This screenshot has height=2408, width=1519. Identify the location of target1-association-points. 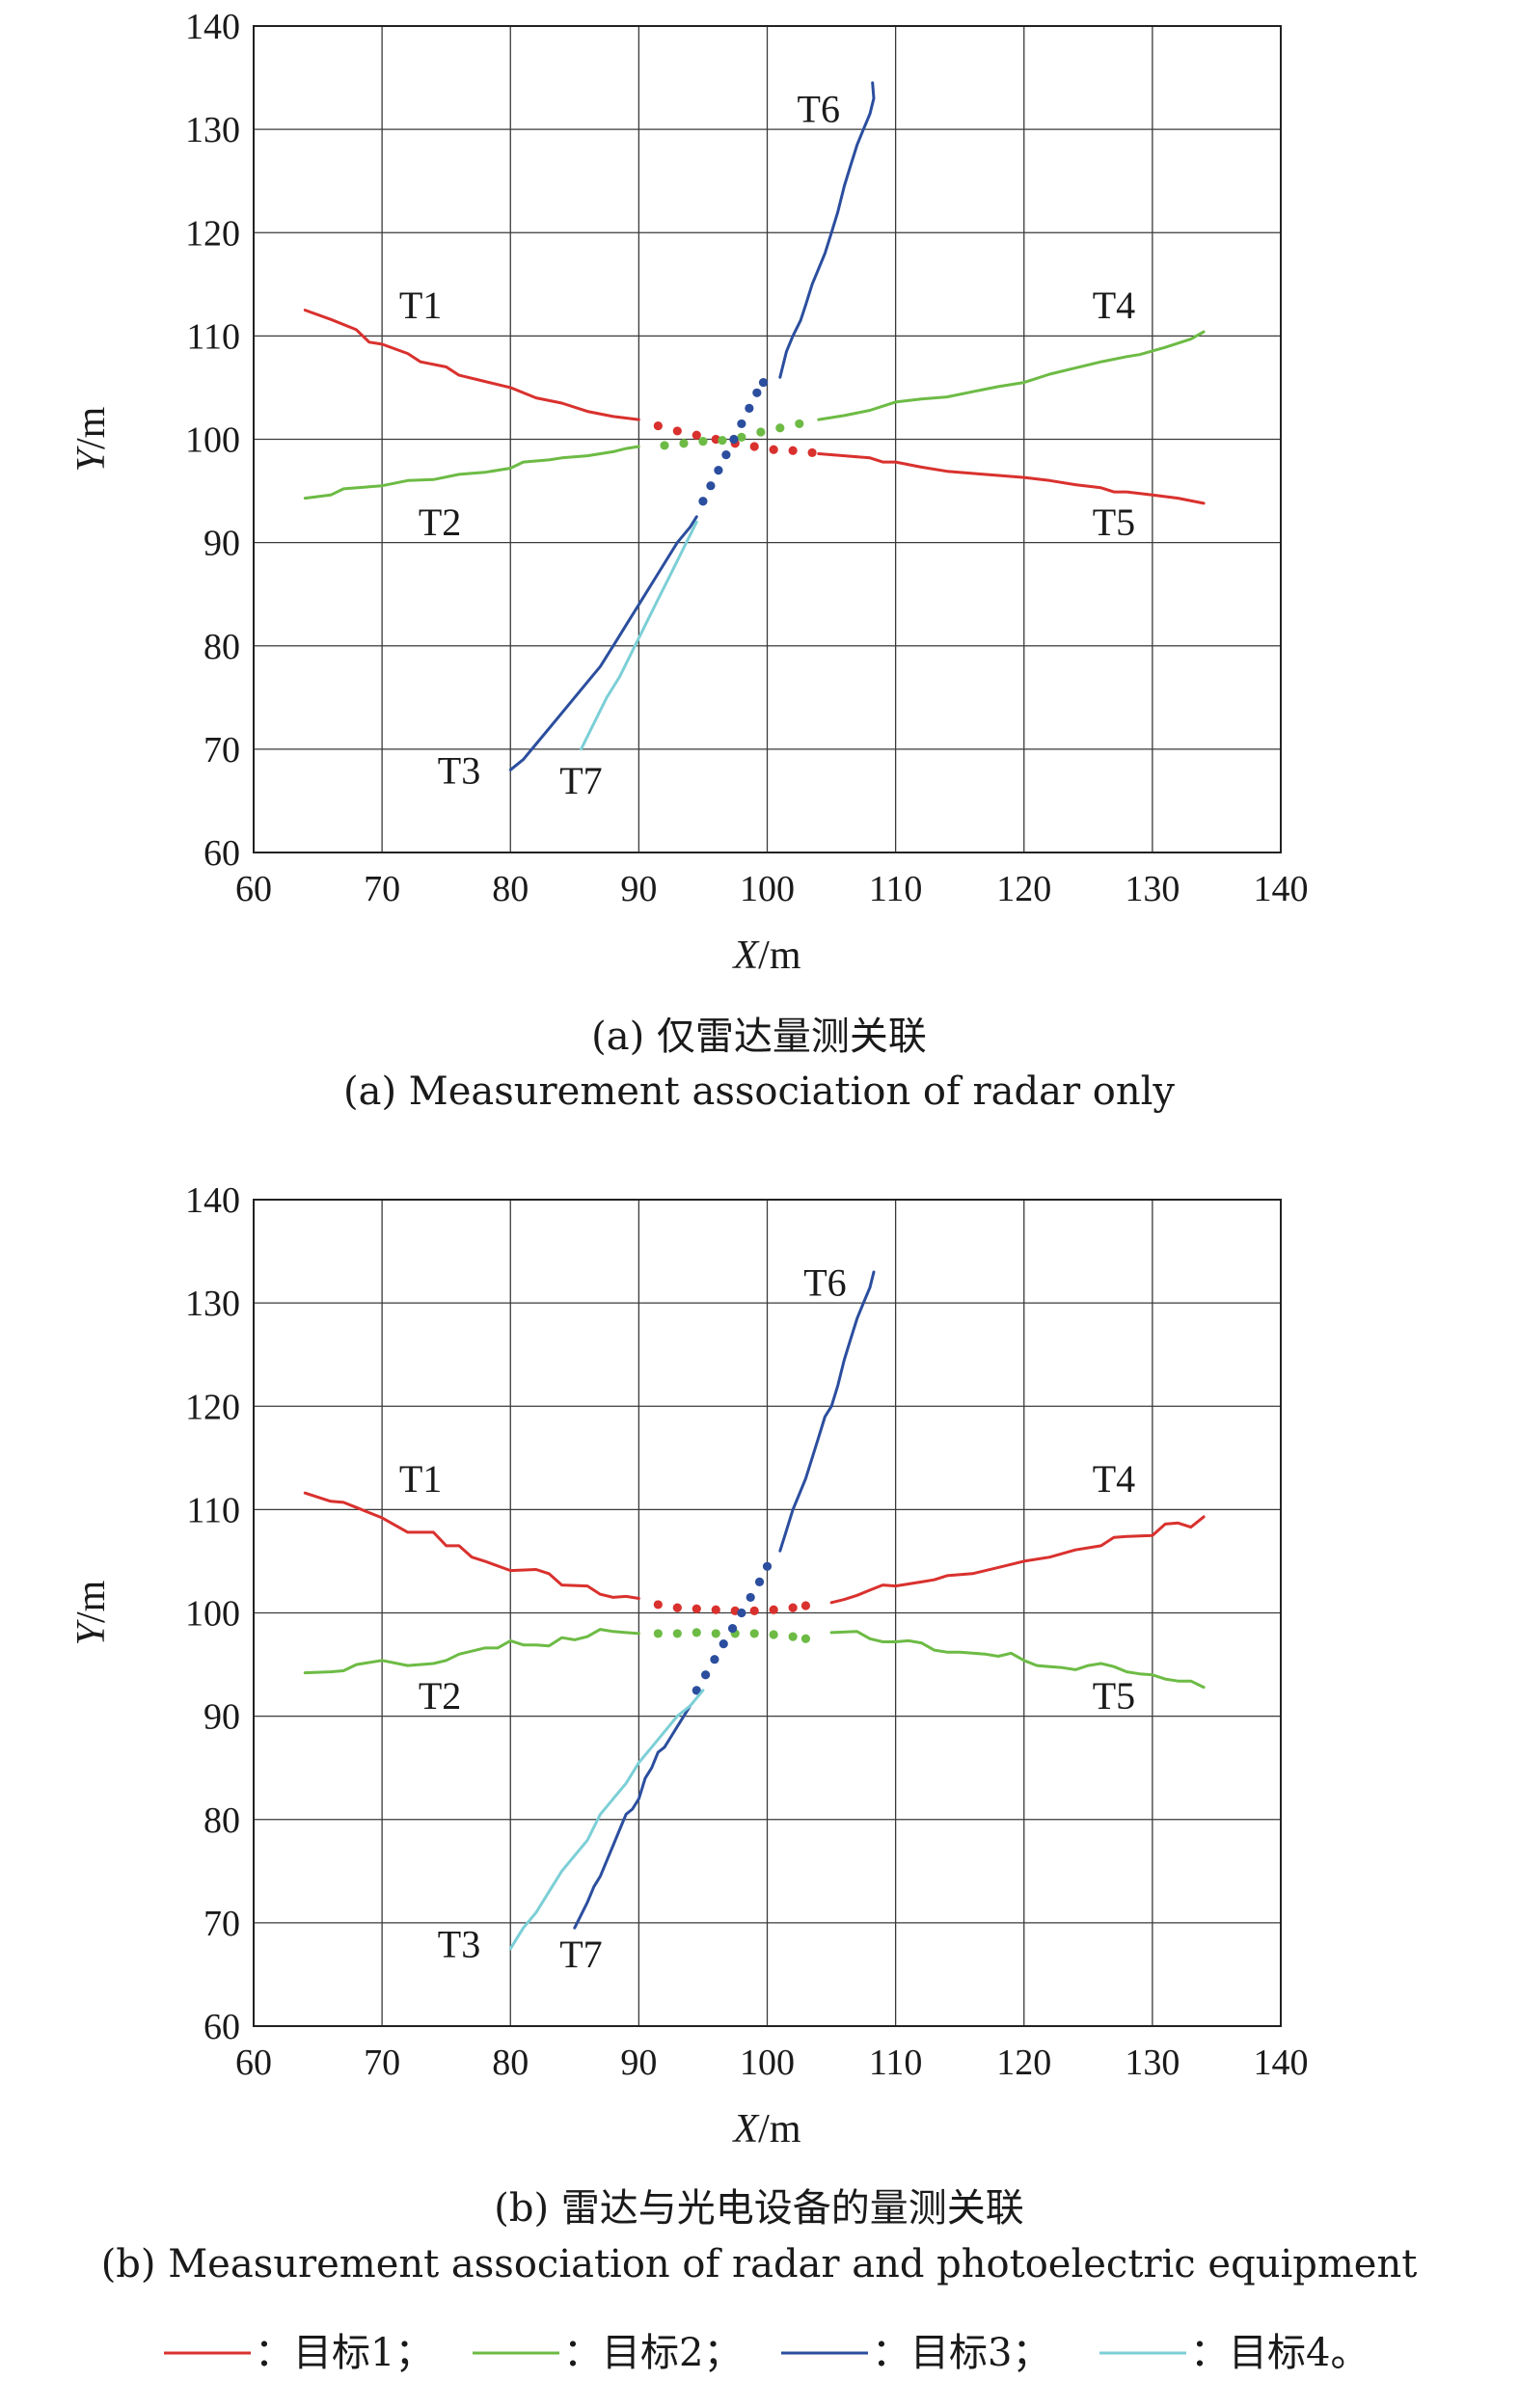
(735, 439).